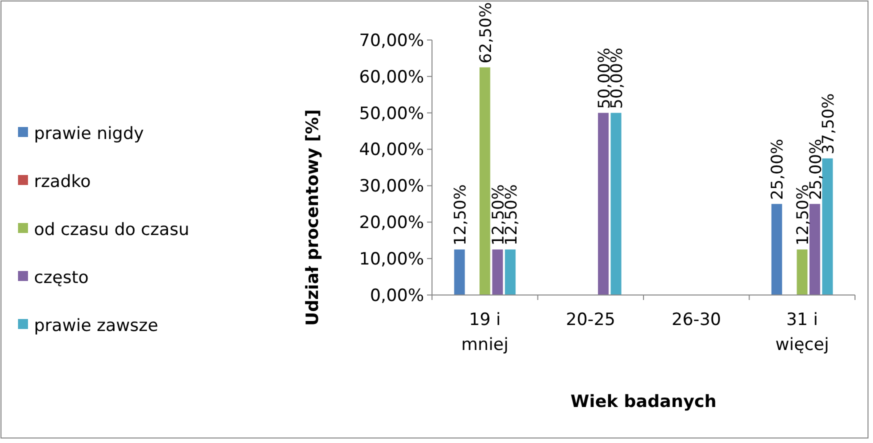 The height and width of the screenshot is (443, 873). I want to click on data-label: 25,00%, so click(777, 169).